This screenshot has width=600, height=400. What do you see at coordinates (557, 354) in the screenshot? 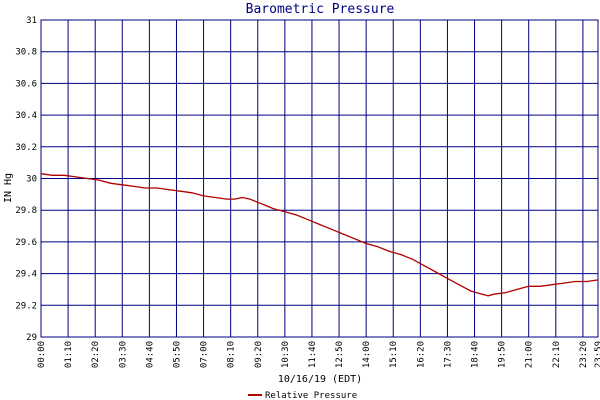
I see `x-tick-label: 22:10` at bounding box center [557, 354].